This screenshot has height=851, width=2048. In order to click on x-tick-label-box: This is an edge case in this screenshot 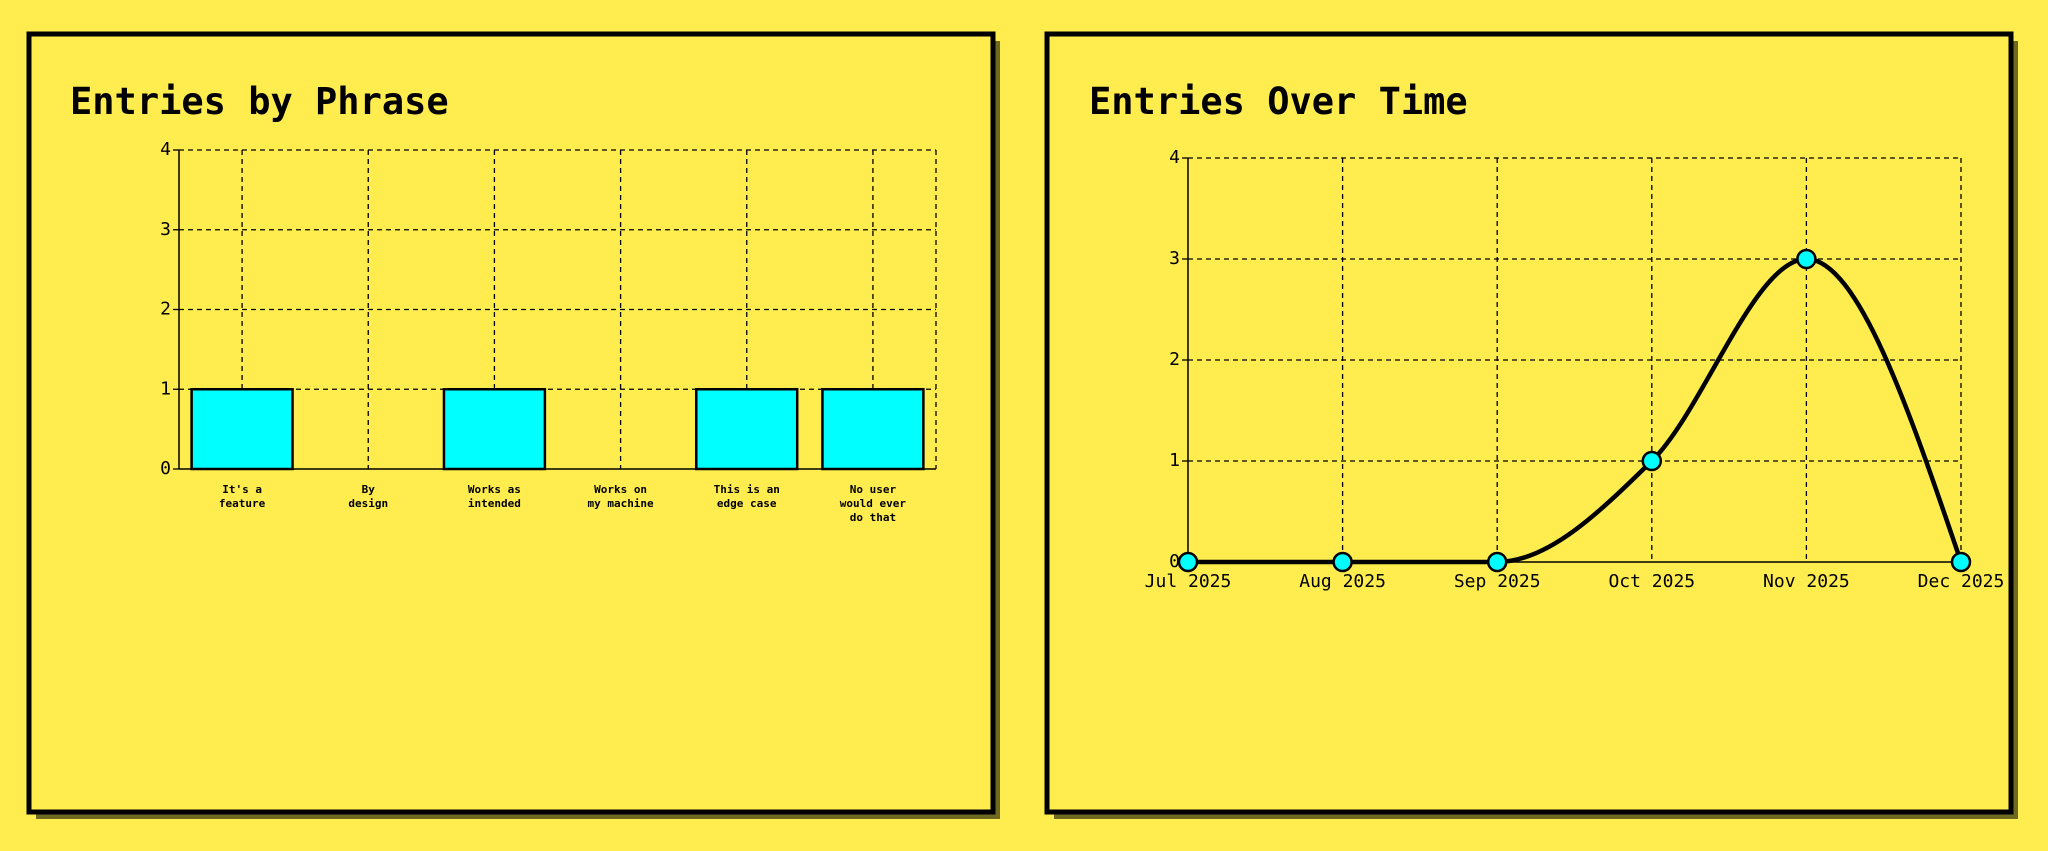, I will do `click(746, 496)`.